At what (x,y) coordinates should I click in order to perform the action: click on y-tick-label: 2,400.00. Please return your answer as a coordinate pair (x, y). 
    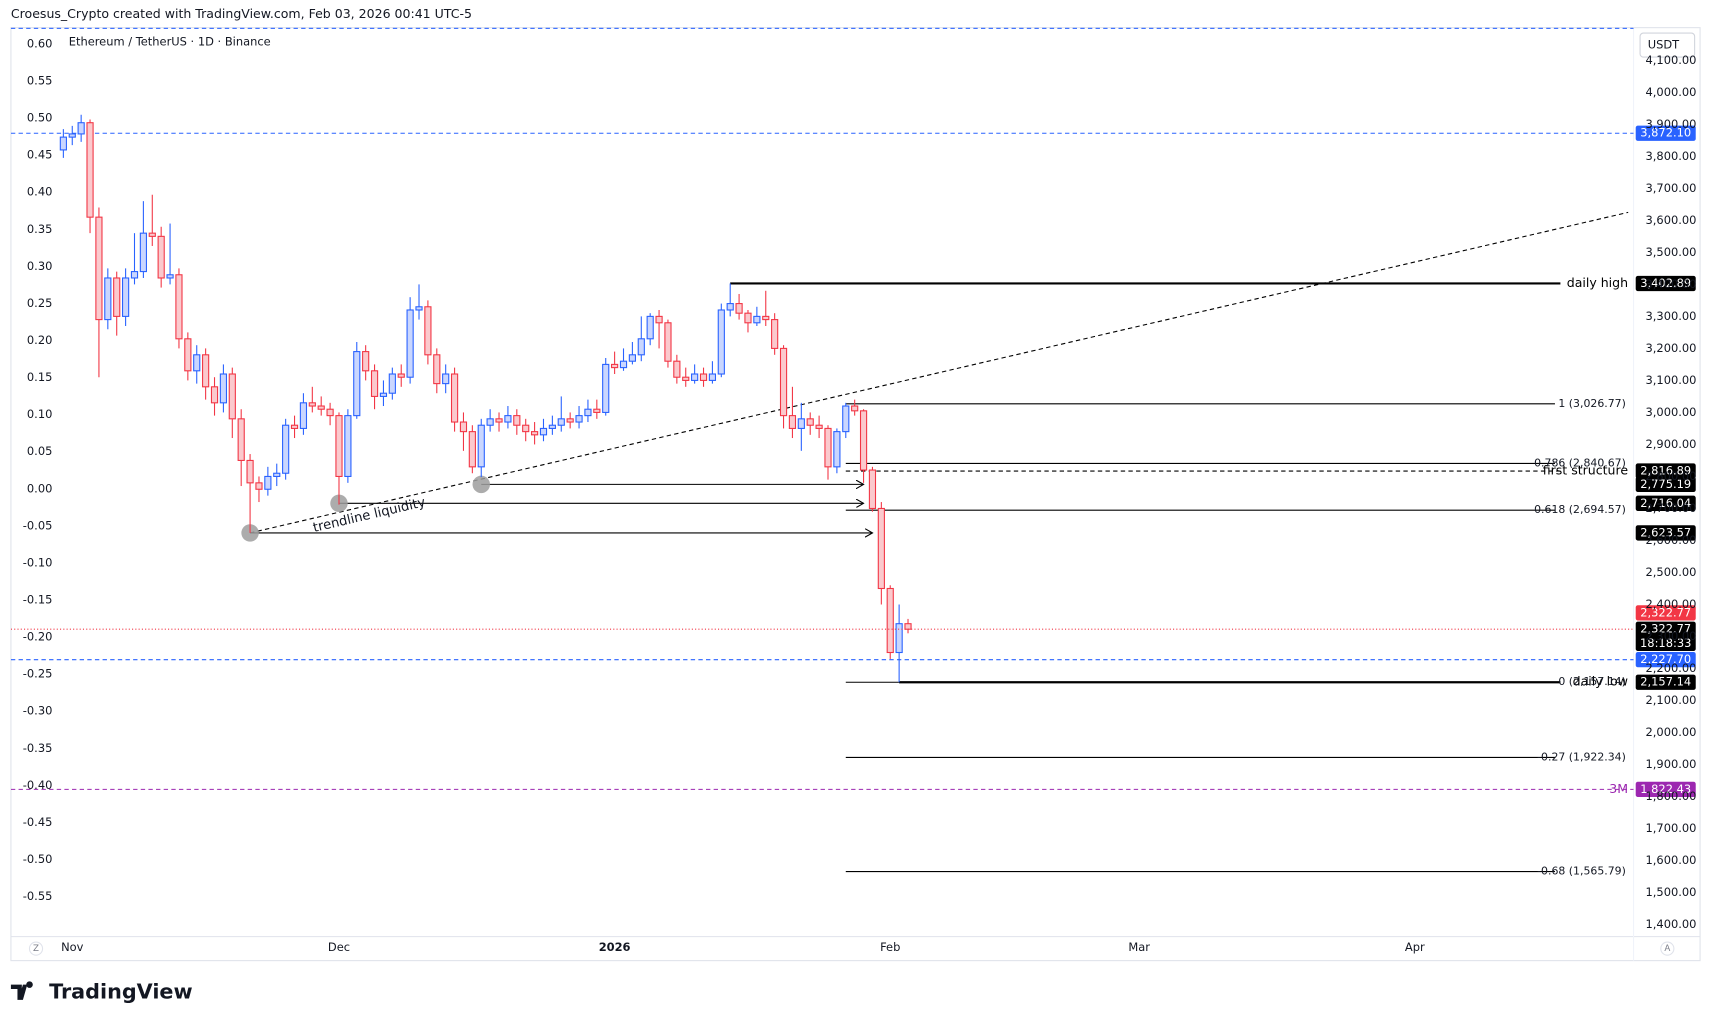
    Looking at the image, I should click on (1671, 604).